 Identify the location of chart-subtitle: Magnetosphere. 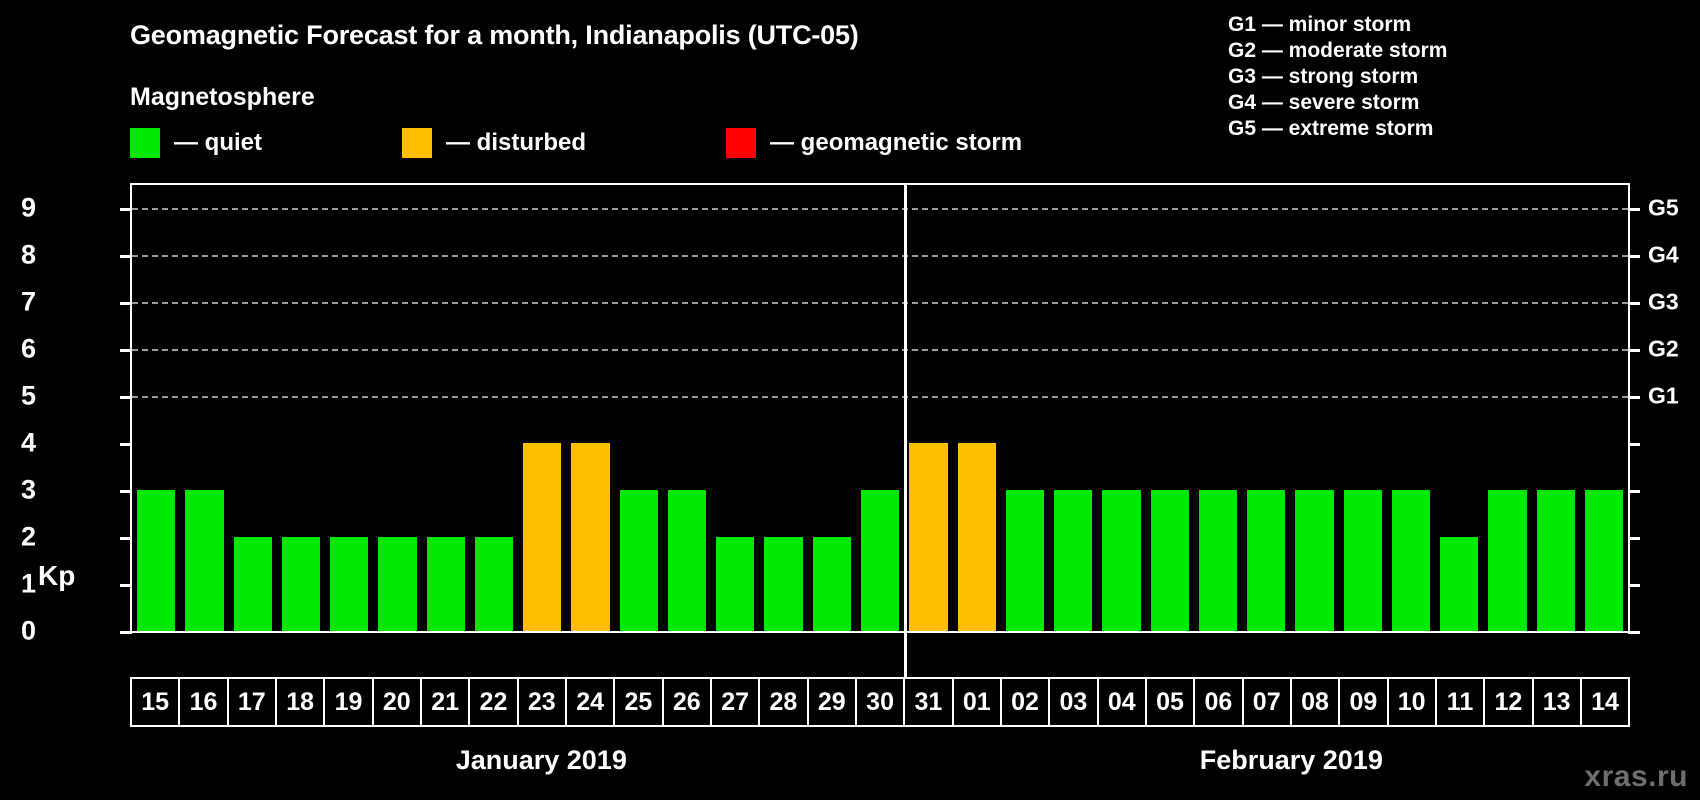
(222, 97).